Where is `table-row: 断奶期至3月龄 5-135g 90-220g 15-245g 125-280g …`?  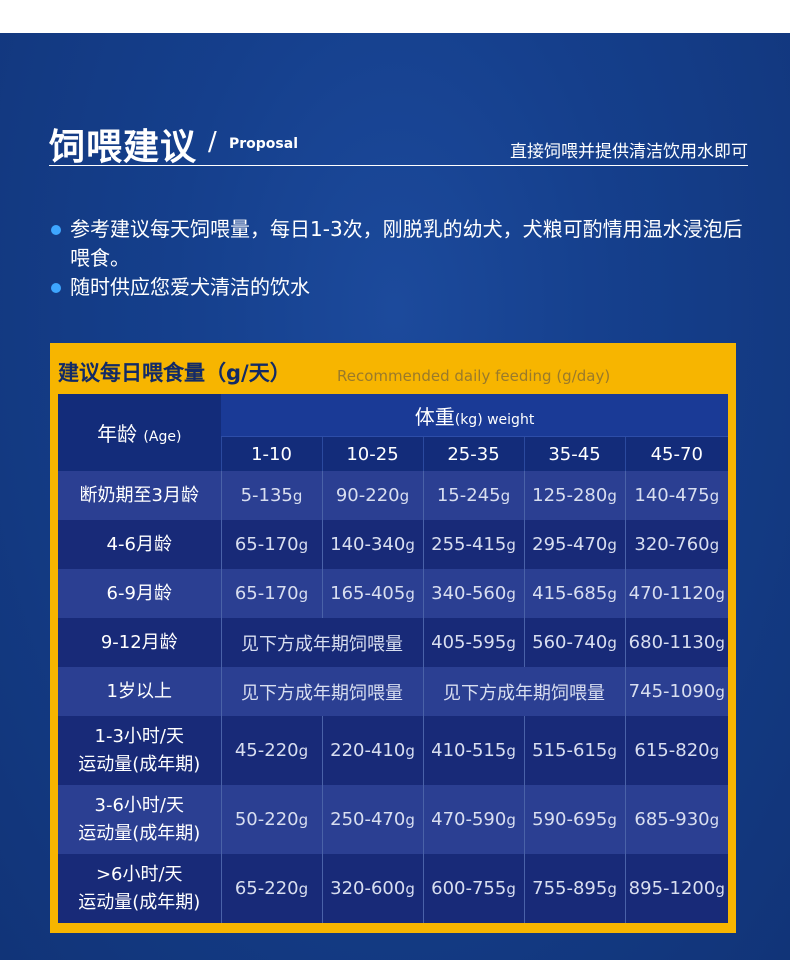 table-row: 断奶期至3月龄 5-135g 90-220g 15-245g 125-280g … is located at coordinates (393, 495).